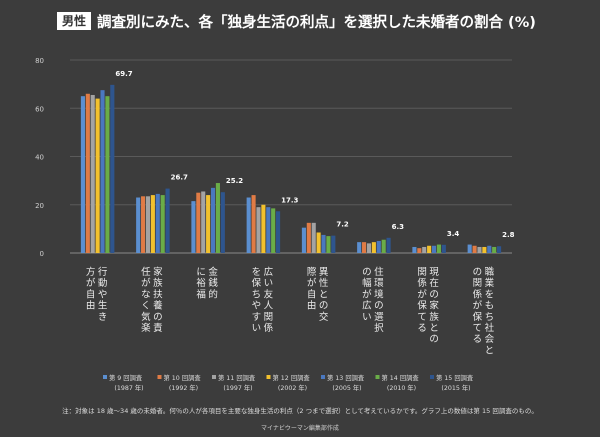  I want to click on category-label-char: 金, so click(213, 272).